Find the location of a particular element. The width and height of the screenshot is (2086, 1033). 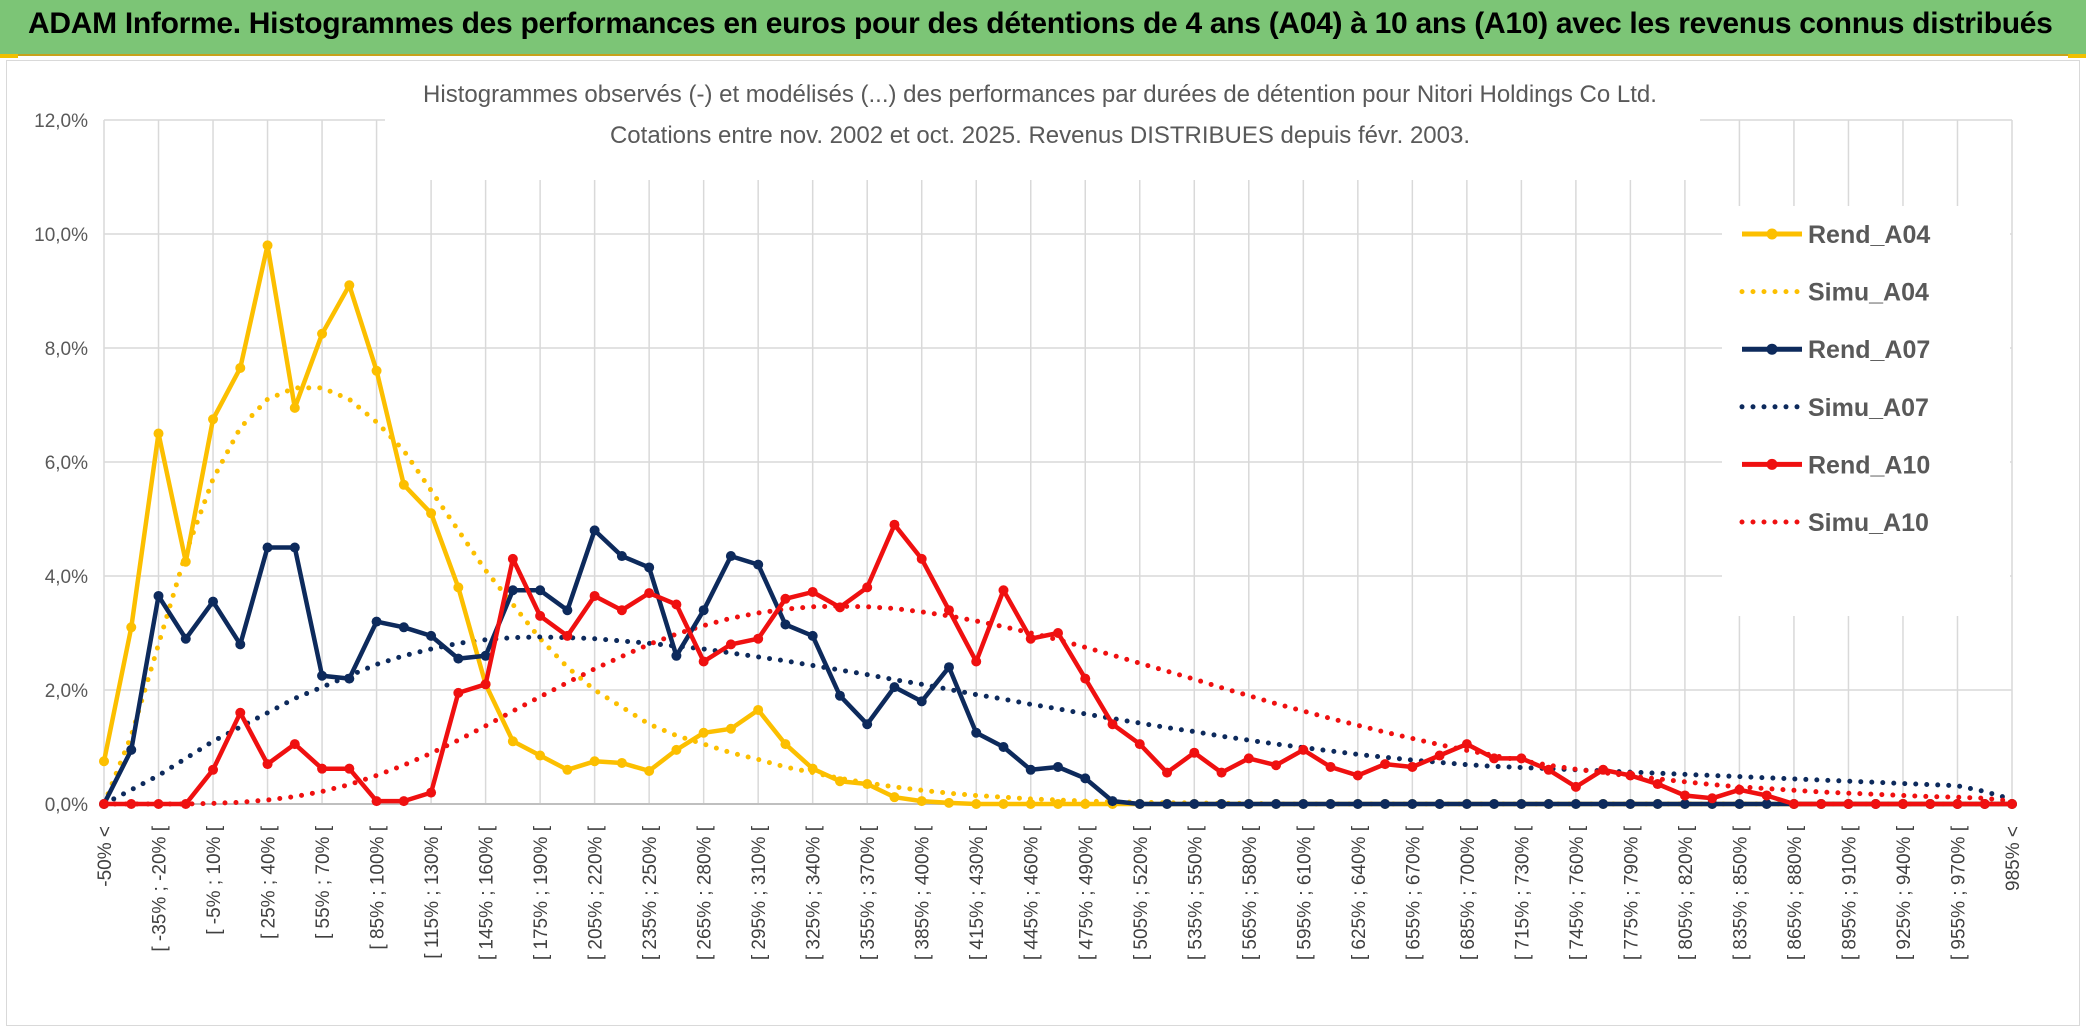

legend-label-rend-a07: Rend_A07 is located at coordinates (1869, 350).